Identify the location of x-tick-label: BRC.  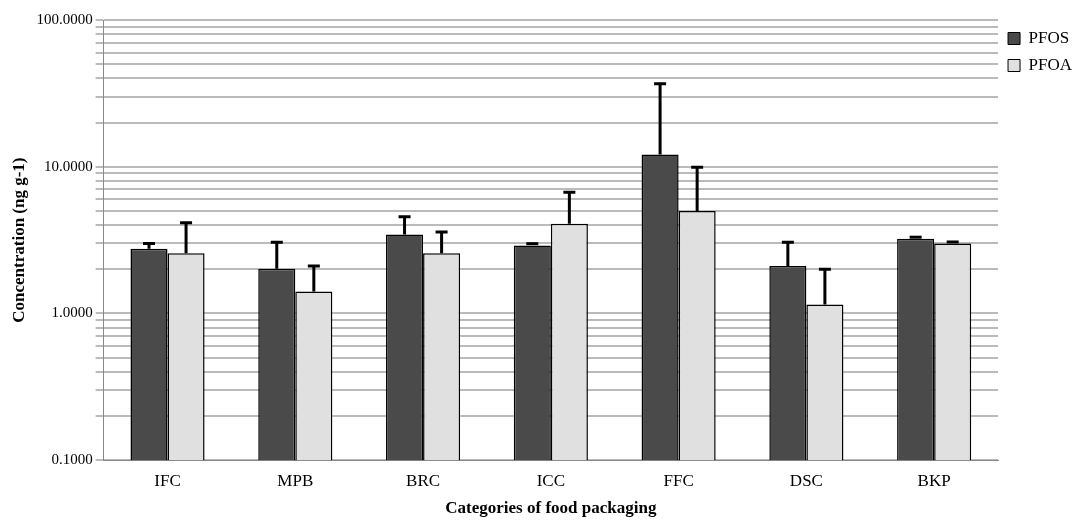
(423, 480).